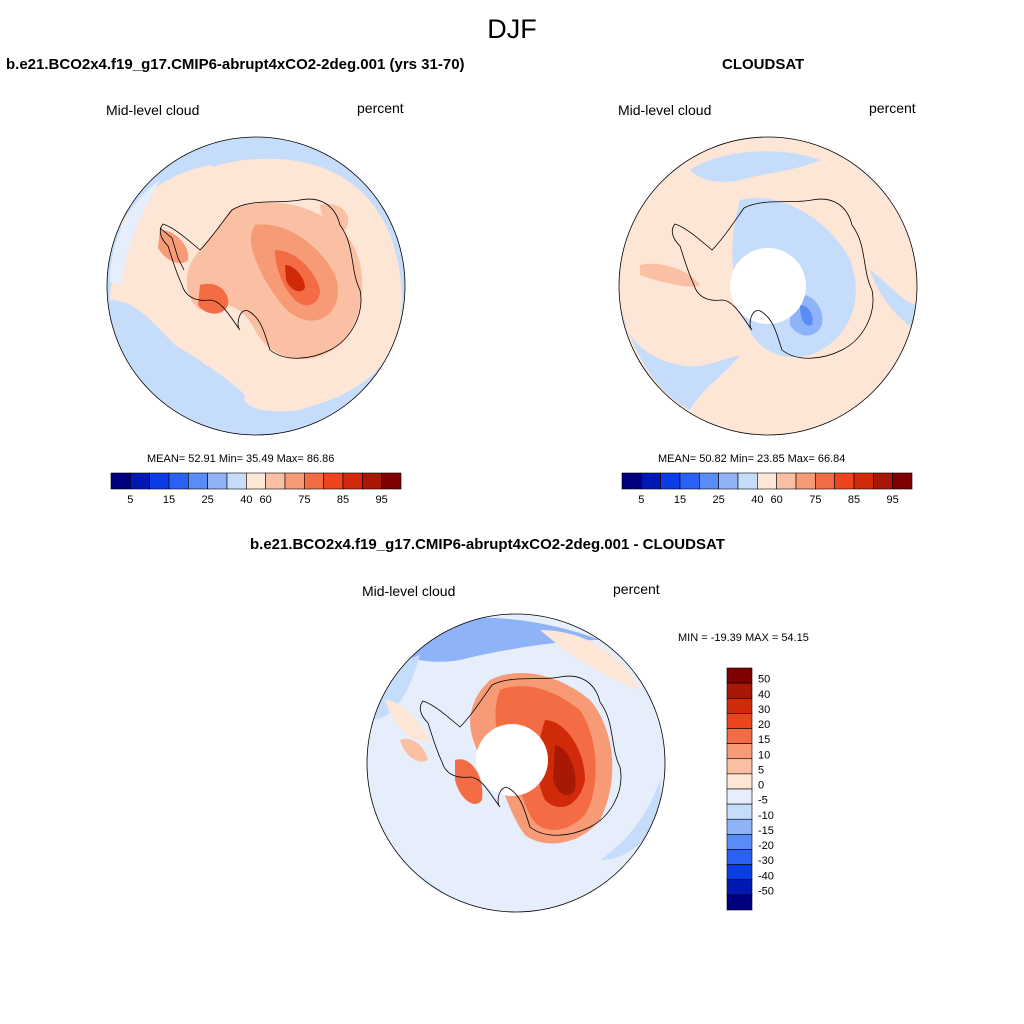 The image size is (1024, 1024). What do you see at coordinates (892, 108) in the screenshot?
I see `panel-2-units-label: percent` at bounding box center [892, 108].